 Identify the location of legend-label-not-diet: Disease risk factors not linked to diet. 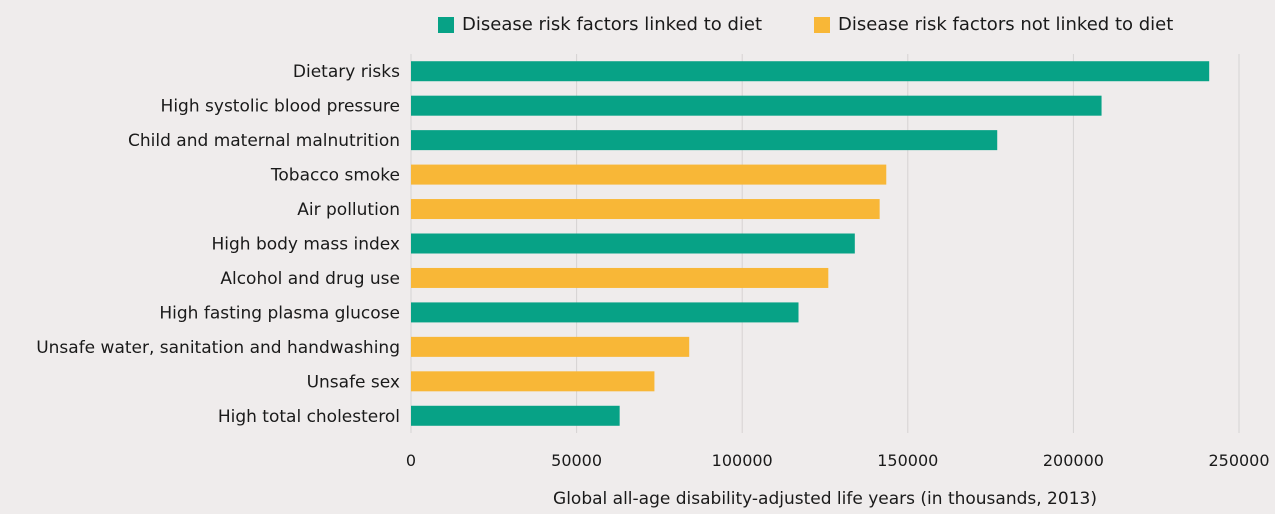
(1006, 24).